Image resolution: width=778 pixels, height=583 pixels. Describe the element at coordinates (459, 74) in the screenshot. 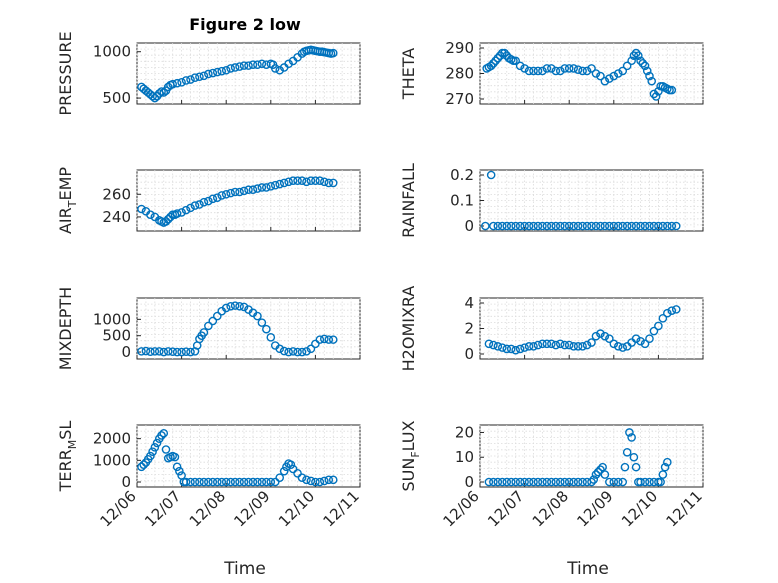

I see `y-tick-label: 280` at that location.